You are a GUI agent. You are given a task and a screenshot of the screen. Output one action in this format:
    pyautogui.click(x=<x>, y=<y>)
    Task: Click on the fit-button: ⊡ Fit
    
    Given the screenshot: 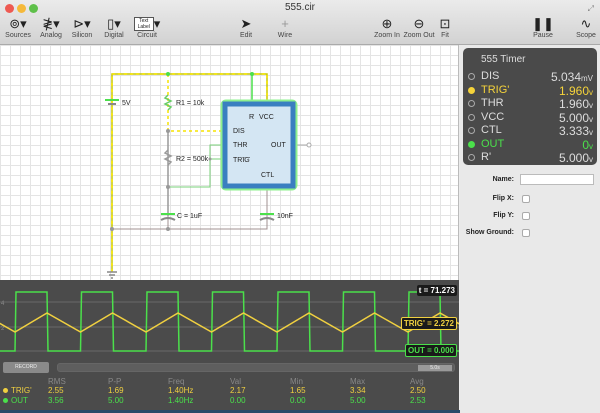 What is the action you would take?
    pyautogui.click(x=445, y=27)
    